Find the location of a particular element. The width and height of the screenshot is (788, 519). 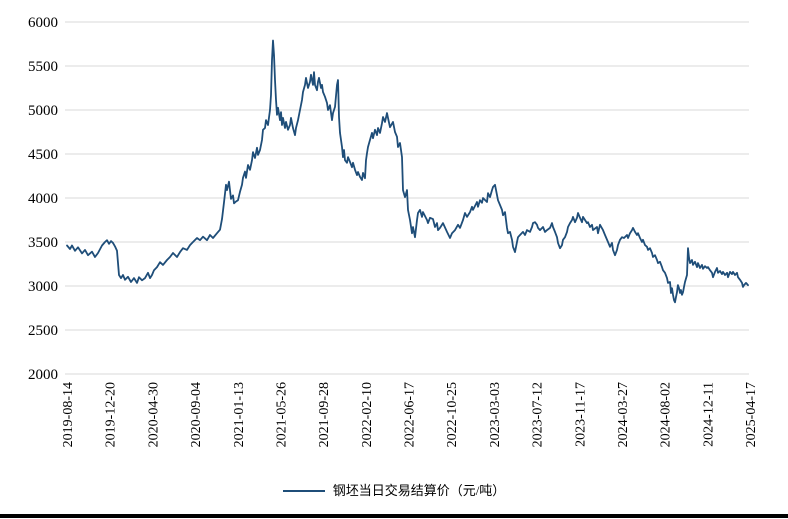

x-axis-tick-label: 2022-06-17 is located at coordinates (410, 414).